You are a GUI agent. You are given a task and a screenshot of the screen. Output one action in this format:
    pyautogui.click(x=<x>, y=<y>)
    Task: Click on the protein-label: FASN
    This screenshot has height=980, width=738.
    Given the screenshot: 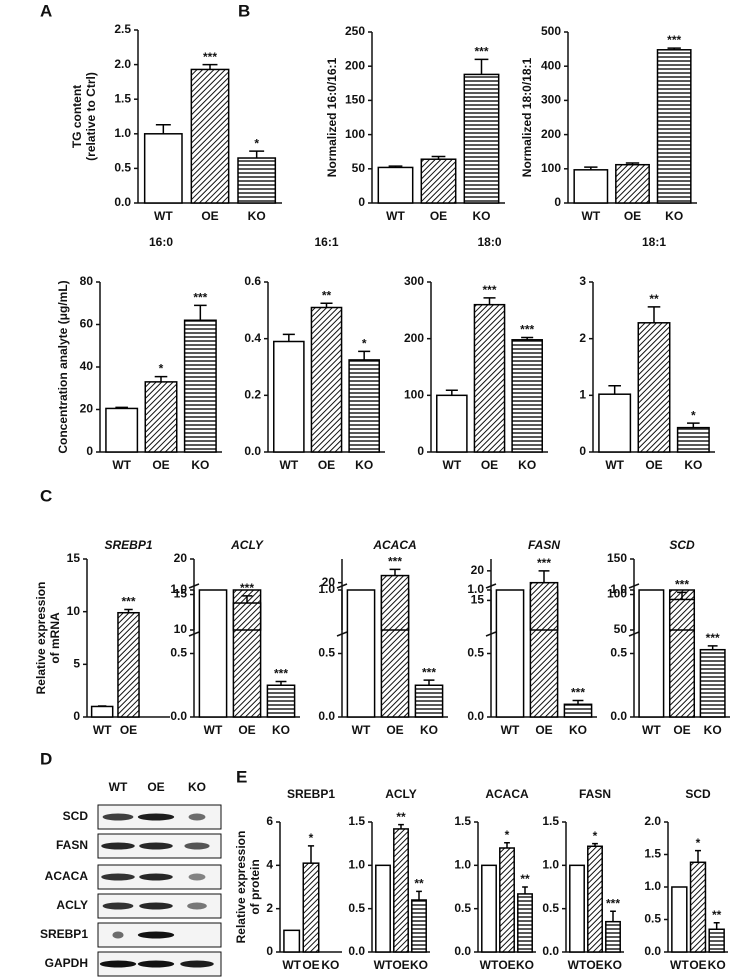 What is the action you would take?
    pyautogui.click(x=72, y=845)
    